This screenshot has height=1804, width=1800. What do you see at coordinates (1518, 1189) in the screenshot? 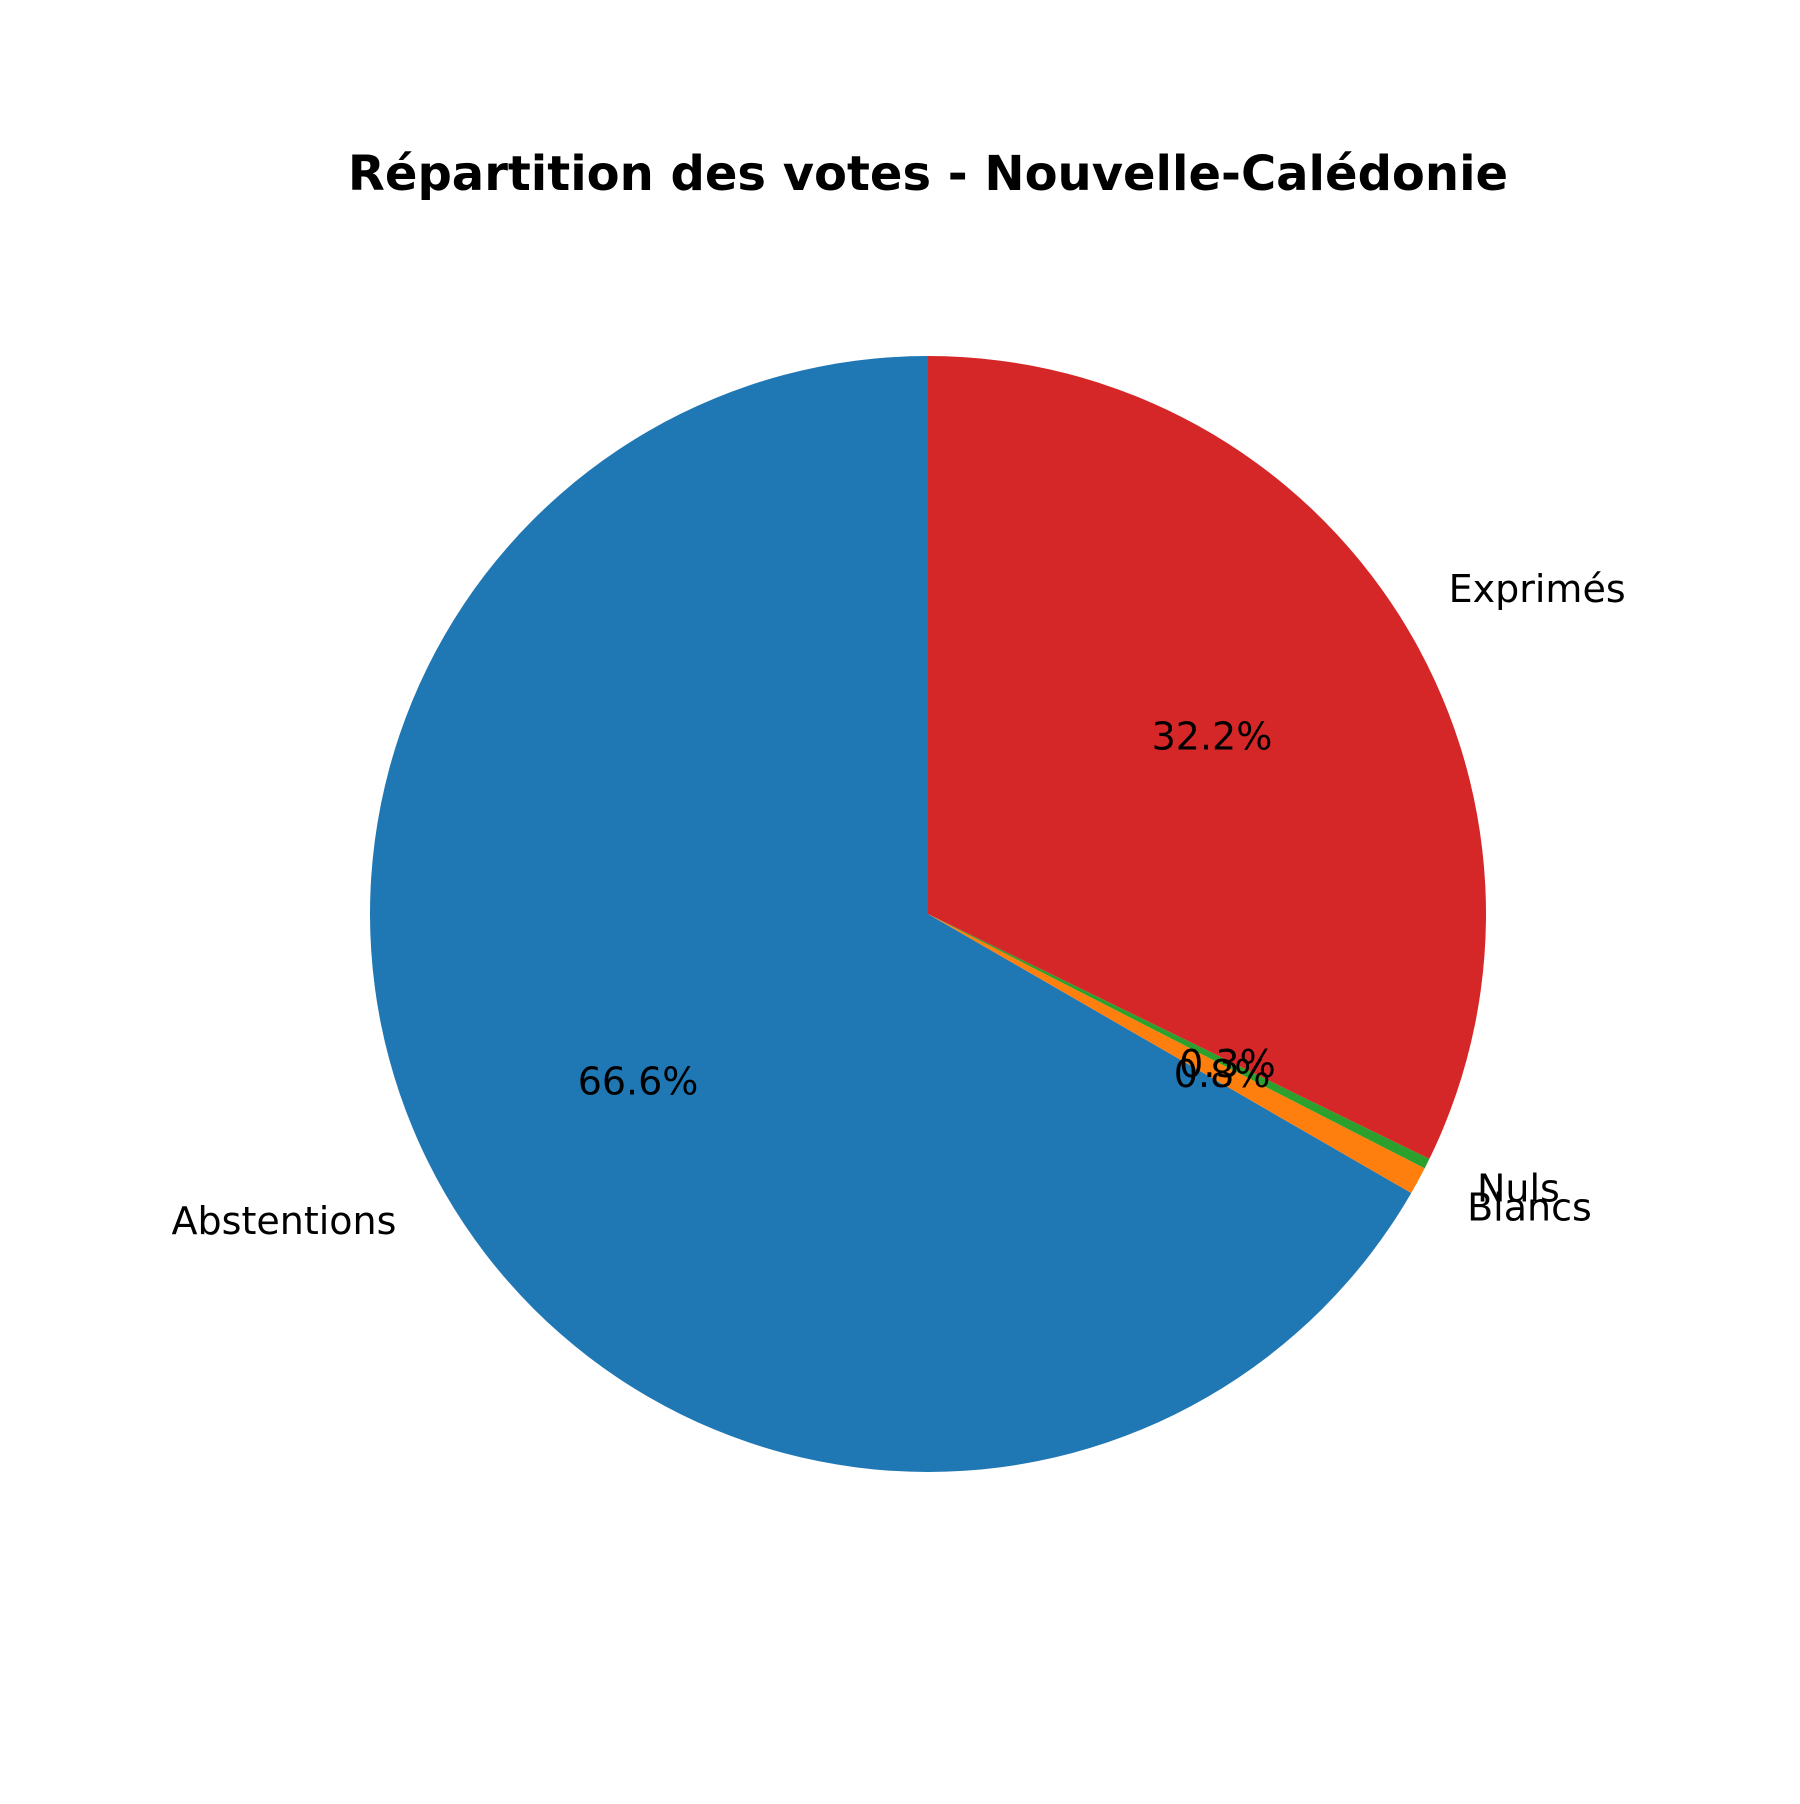
I see `slice-label-nuls: Nuls` at bounding box center [1518, 1189].